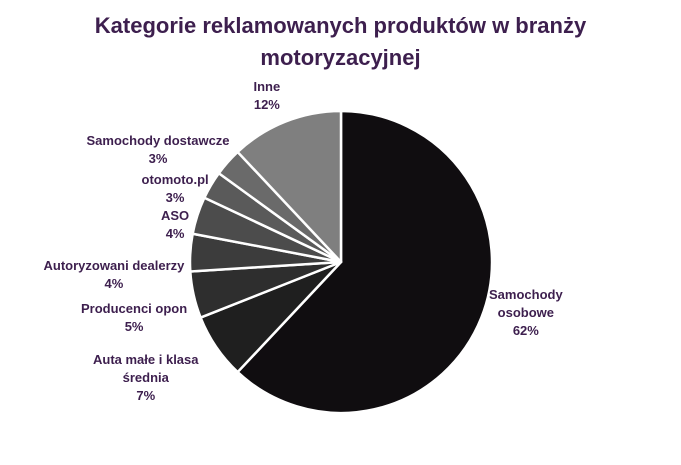 The height and width of the screenshot is (465, 681). Describe the element at coordinates (146, 395) in the screenshot. I see `slice-value-1: 7%` at that location.